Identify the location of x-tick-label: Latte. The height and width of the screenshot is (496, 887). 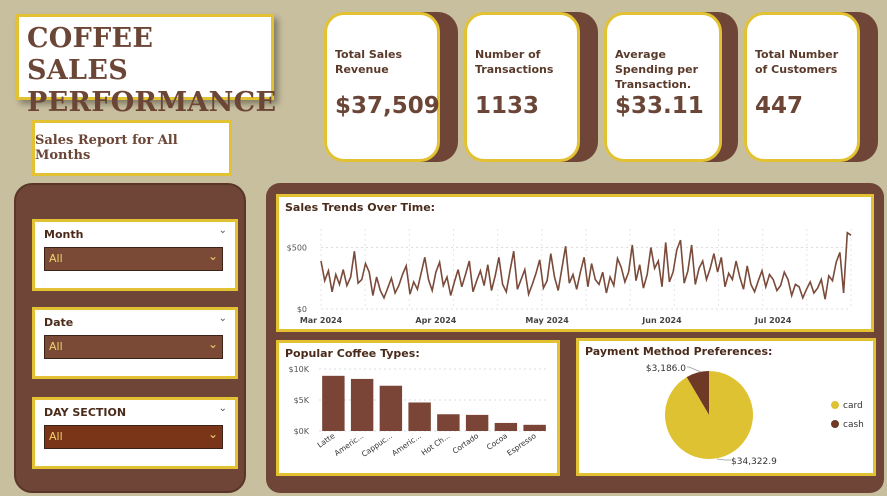
(326, 440).